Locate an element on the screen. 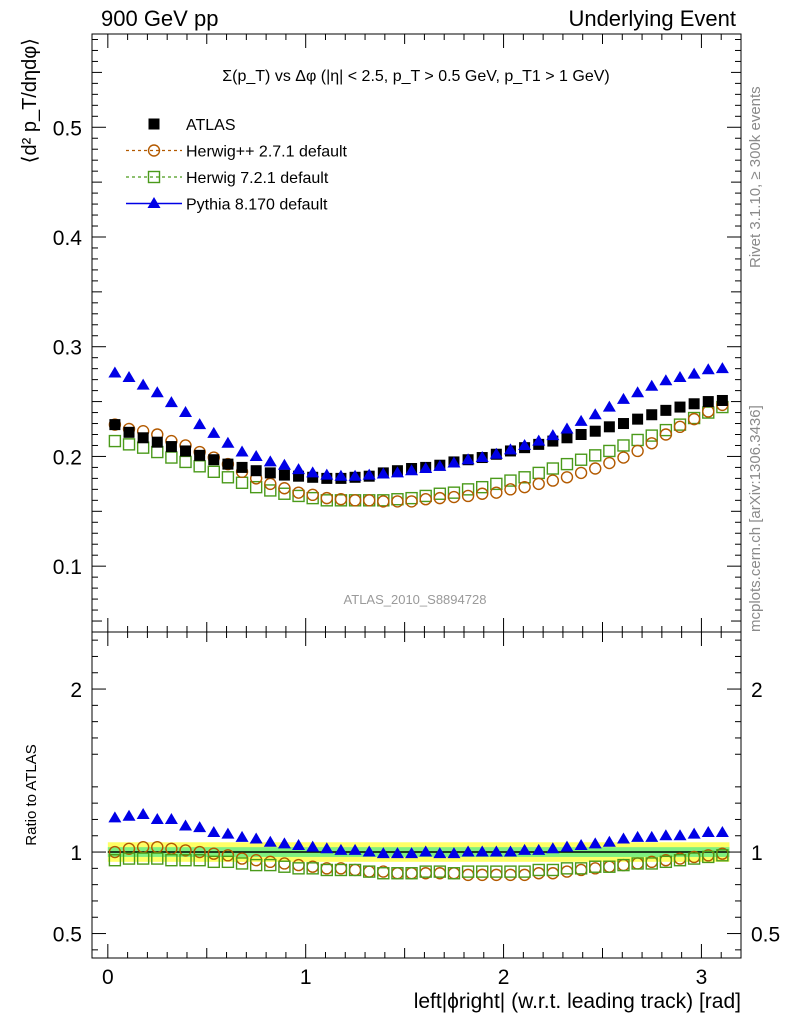  ratio-y-axis-label: Ratio to ATLAS is located at coordinates (31, 794).